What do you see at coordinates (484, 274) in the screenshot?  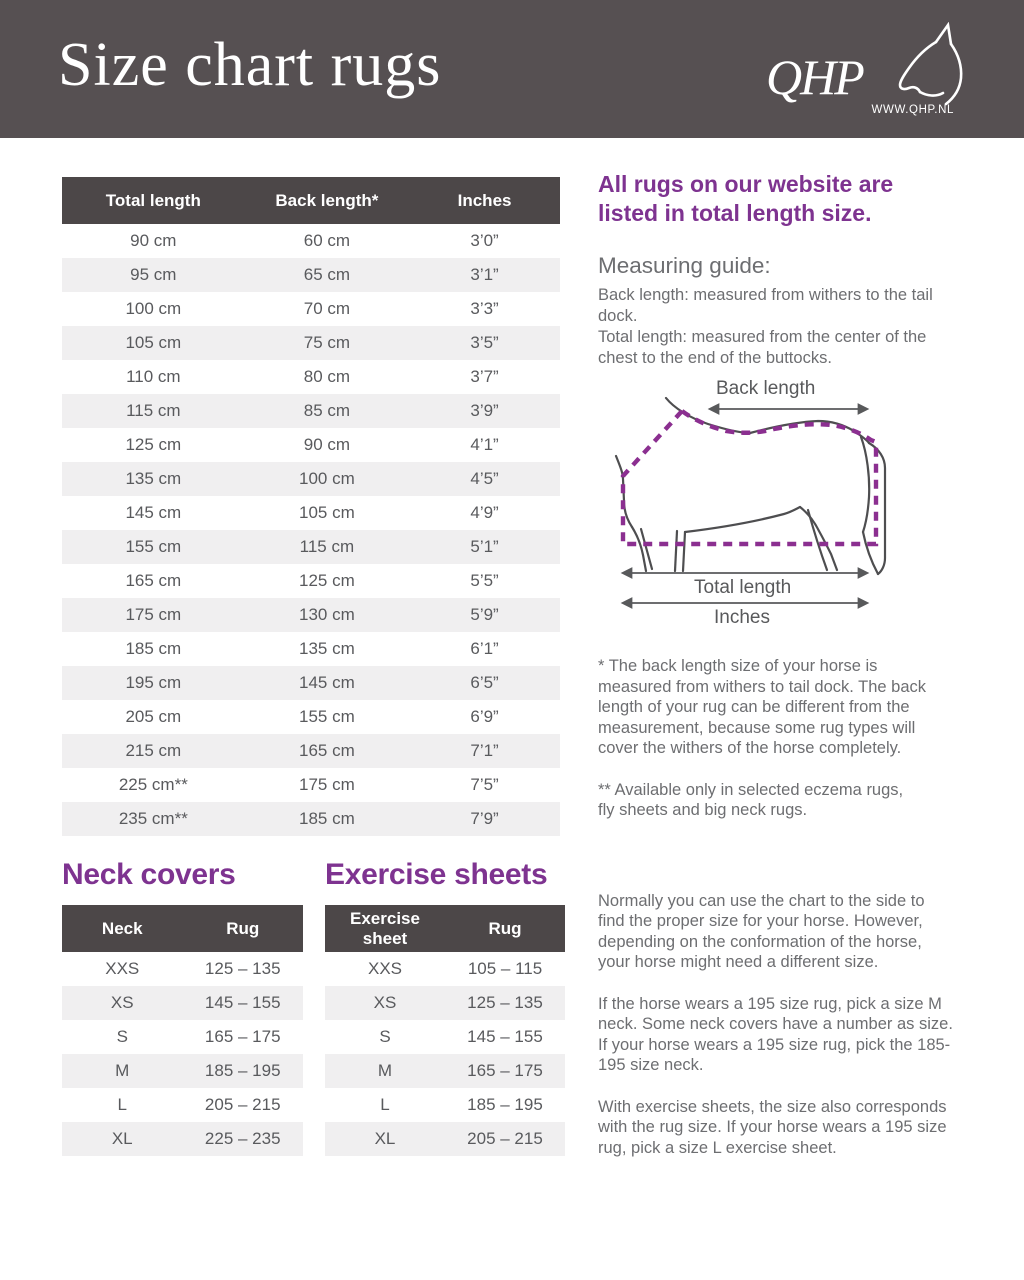 I see `table-cell: 3’1”` at bounding box center [484, 274].